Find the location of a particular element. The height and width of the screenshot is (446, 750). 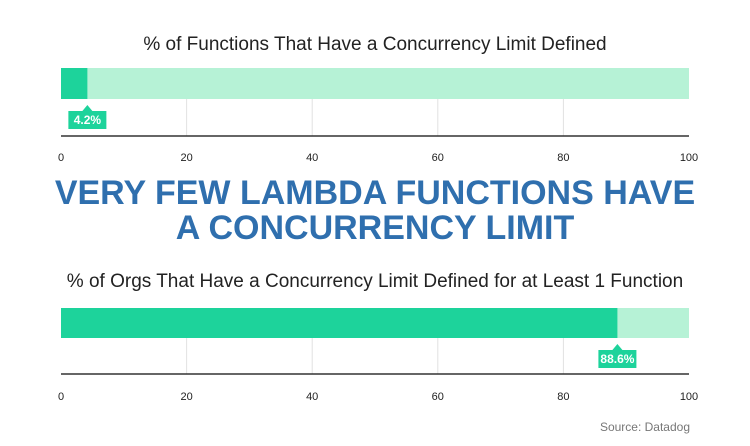

headline: VERY FEW LAMBDA FUNCTIONS HAVE is located at coordinates (375, 193).